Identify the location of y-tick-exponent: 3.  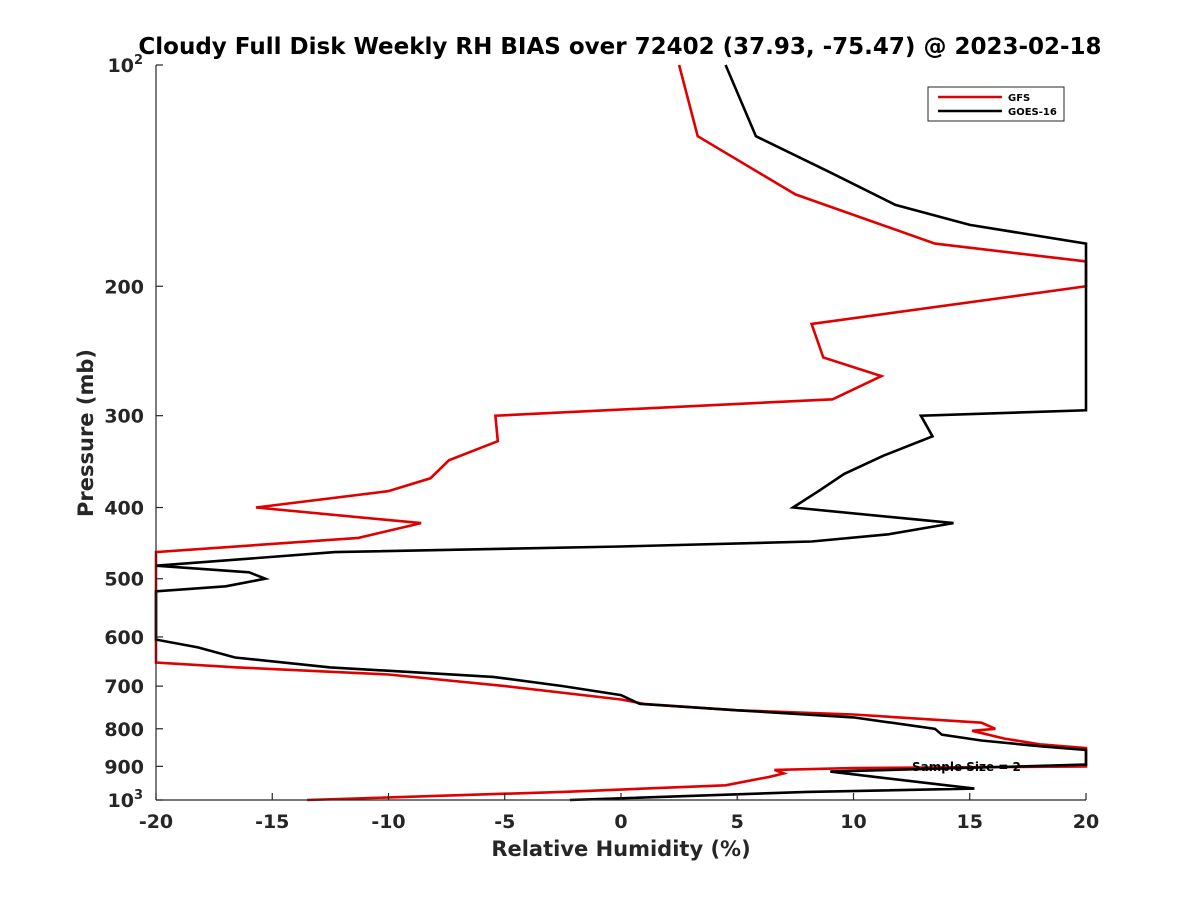
(138, 795).